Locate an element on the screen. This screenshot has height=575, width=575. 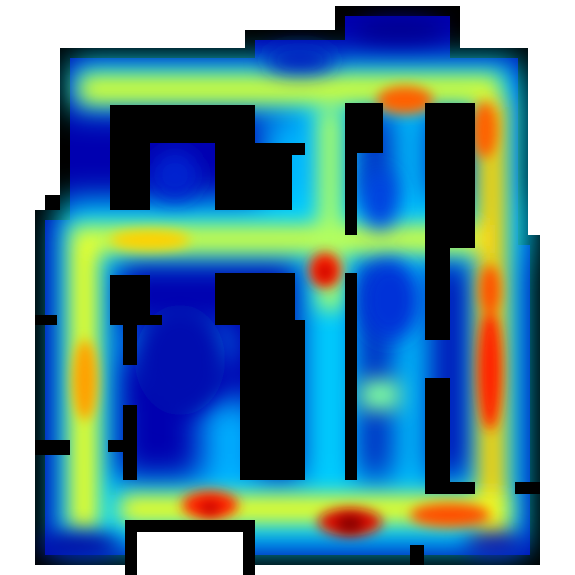
block-right-lower is located at coordinates (437, 435).